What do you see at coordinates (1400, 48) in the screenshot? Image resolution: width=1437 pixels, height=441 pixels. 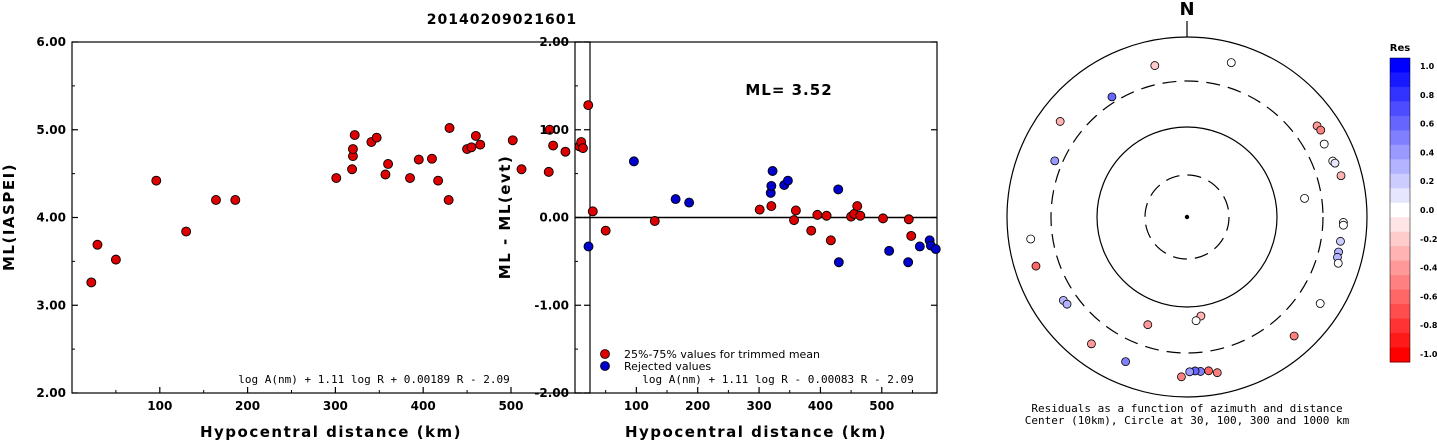 I see `colorbar-title: Res` at bounding box center [1400, 48].